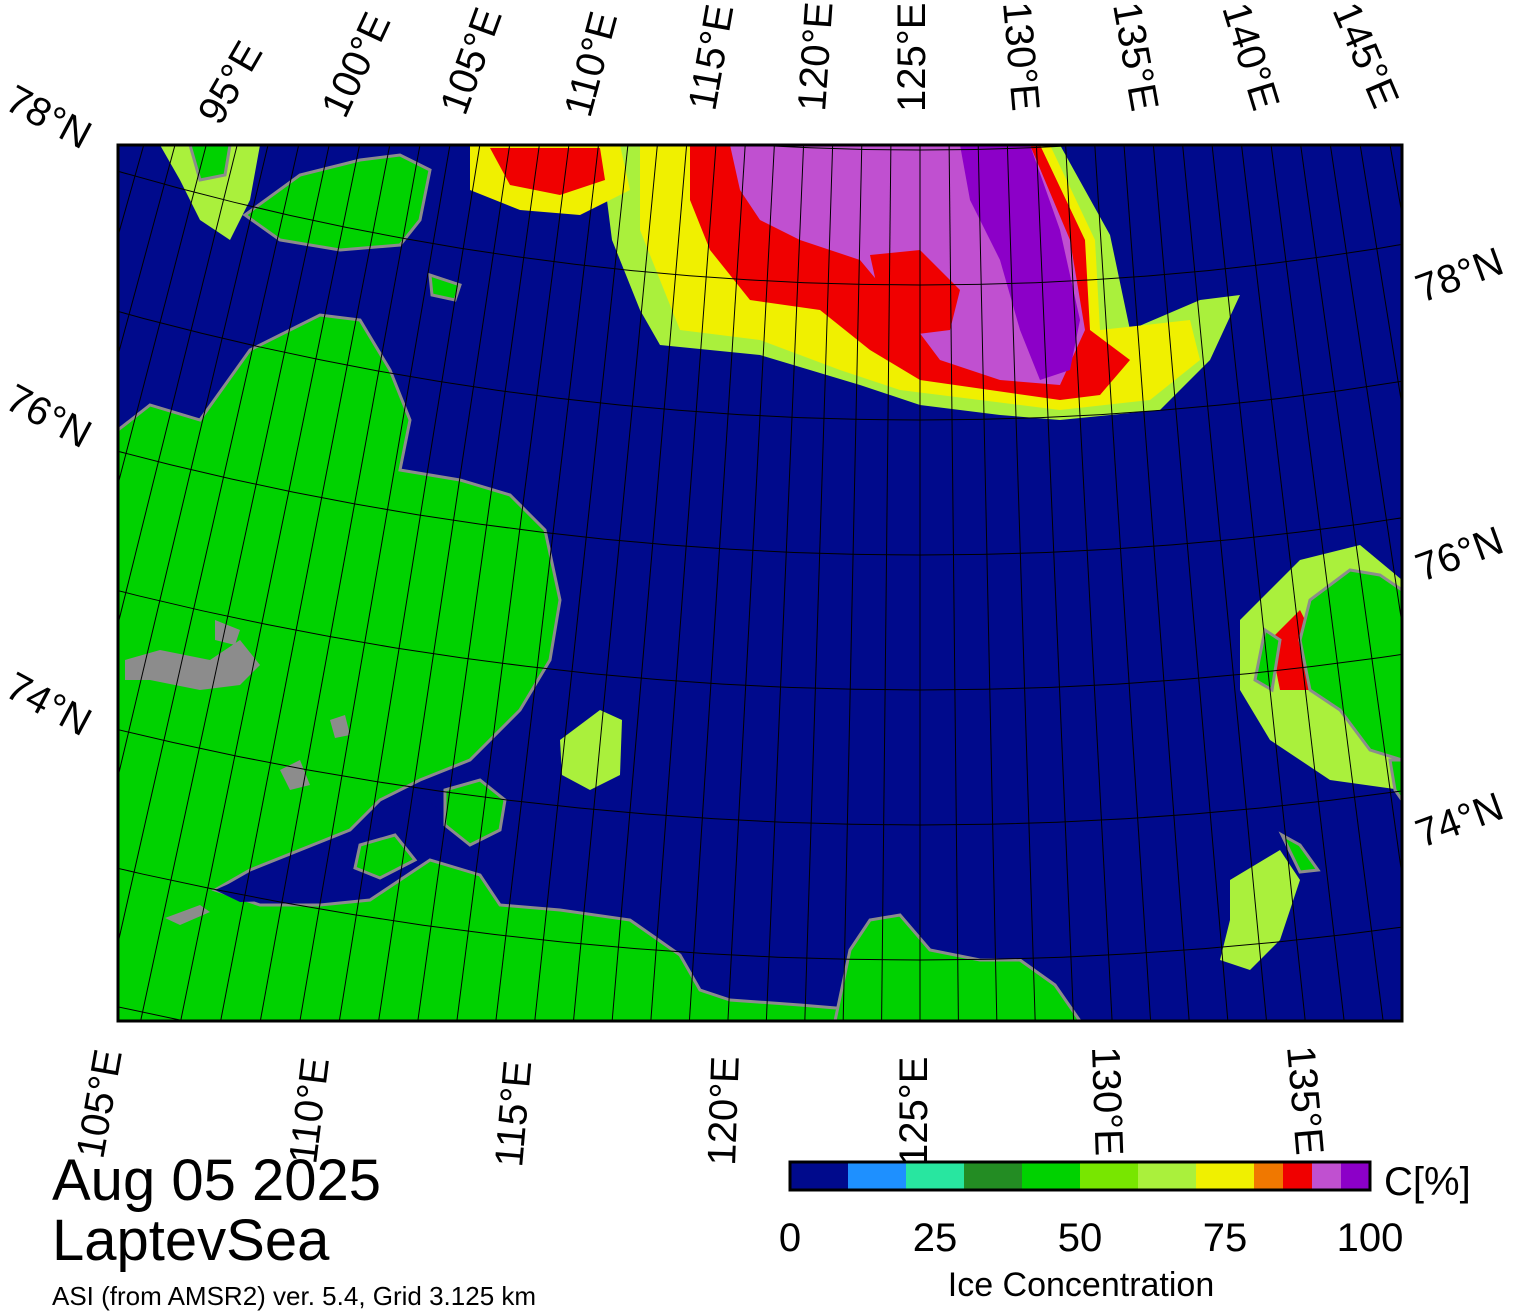  Describe the element at coordinates (1107, 1101) in the screenshot. I see `bottom-lon-label: 130°E` at that location.